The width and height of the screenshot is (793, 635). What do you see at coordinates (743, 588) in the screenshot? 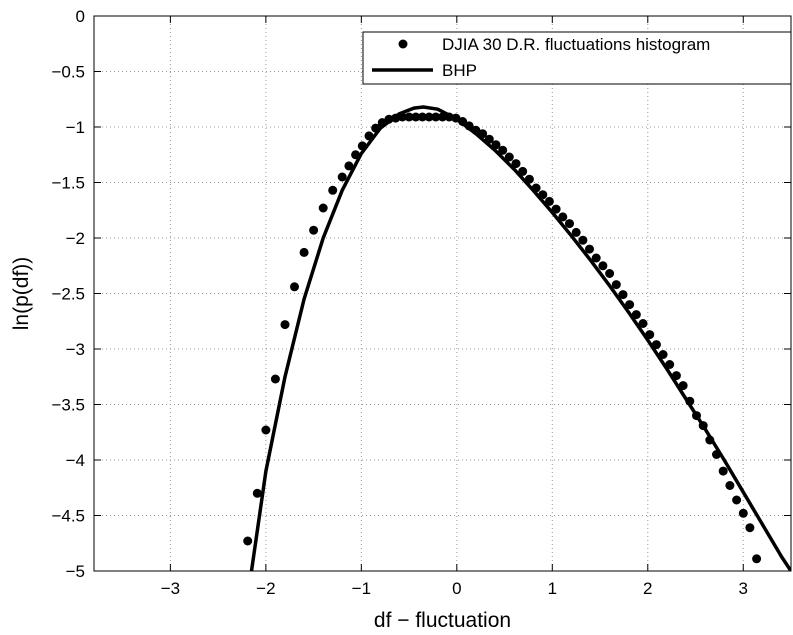
I see `x-tick-label: 3` at bounding box center [743, 588].